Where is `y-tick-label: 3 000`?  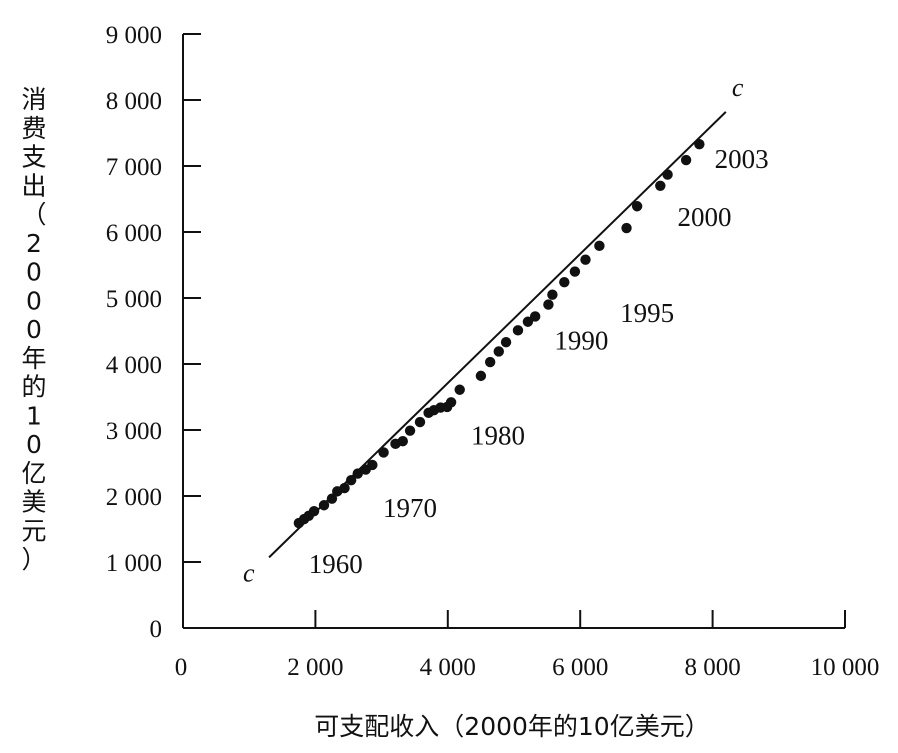
y-tick-label: 3 000 is located at coordinates (134, 431).